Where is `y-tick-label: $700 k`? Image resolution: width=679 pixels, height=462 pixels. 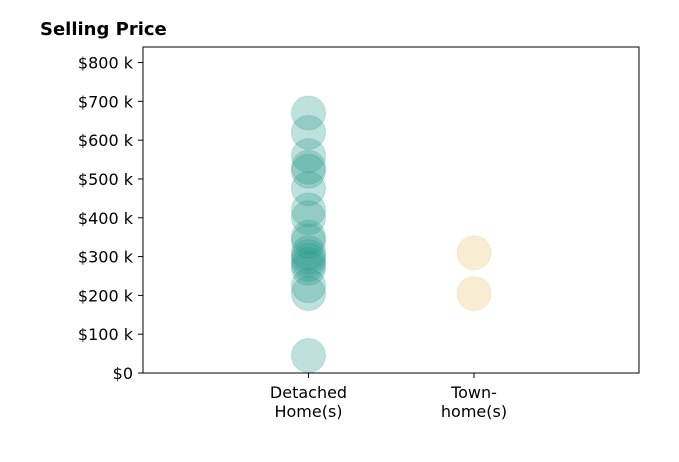
y-tick-label: $700 k is located at coordinates (106, 101).